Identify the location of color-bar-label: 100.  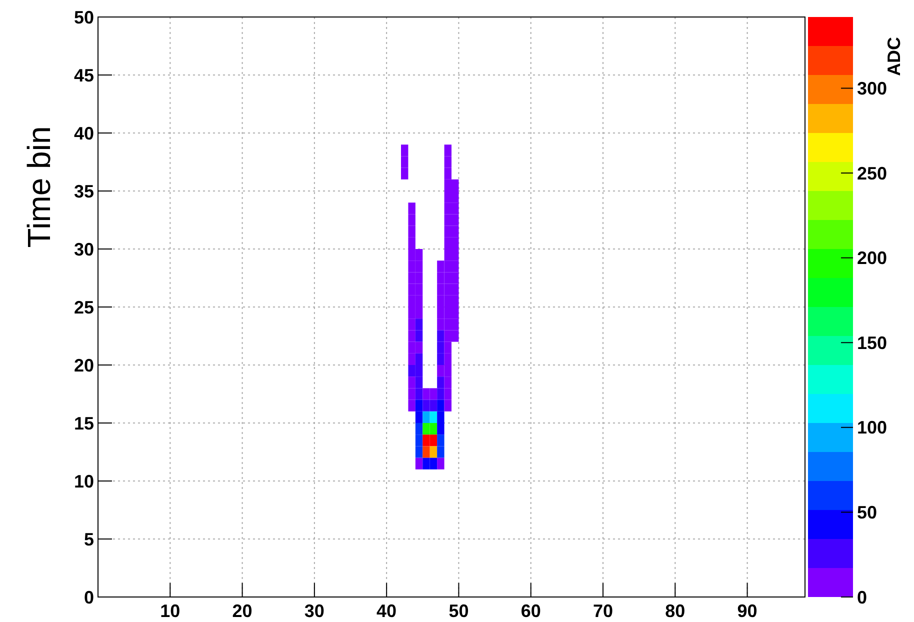
(872, 428).